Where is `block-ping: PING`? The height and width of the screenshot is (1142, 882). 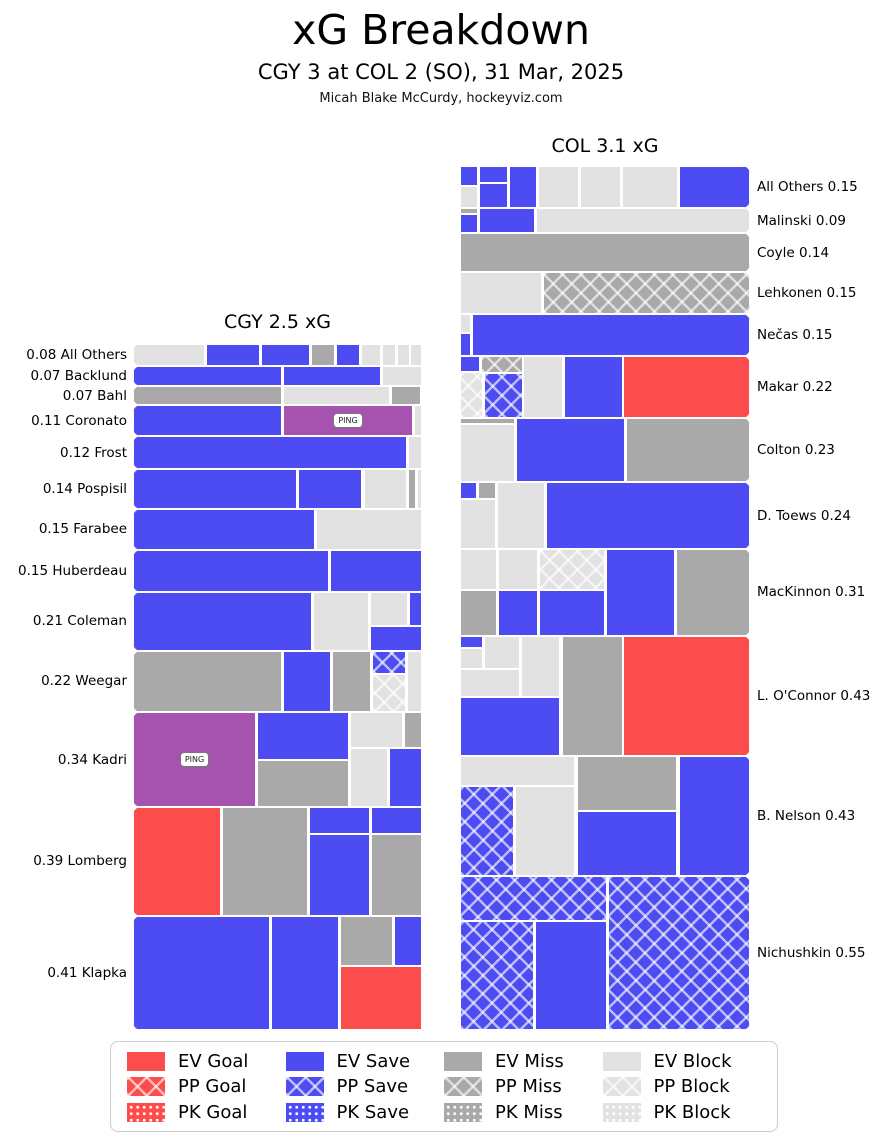 block-ping: PING is located at coordinates (348, 421).